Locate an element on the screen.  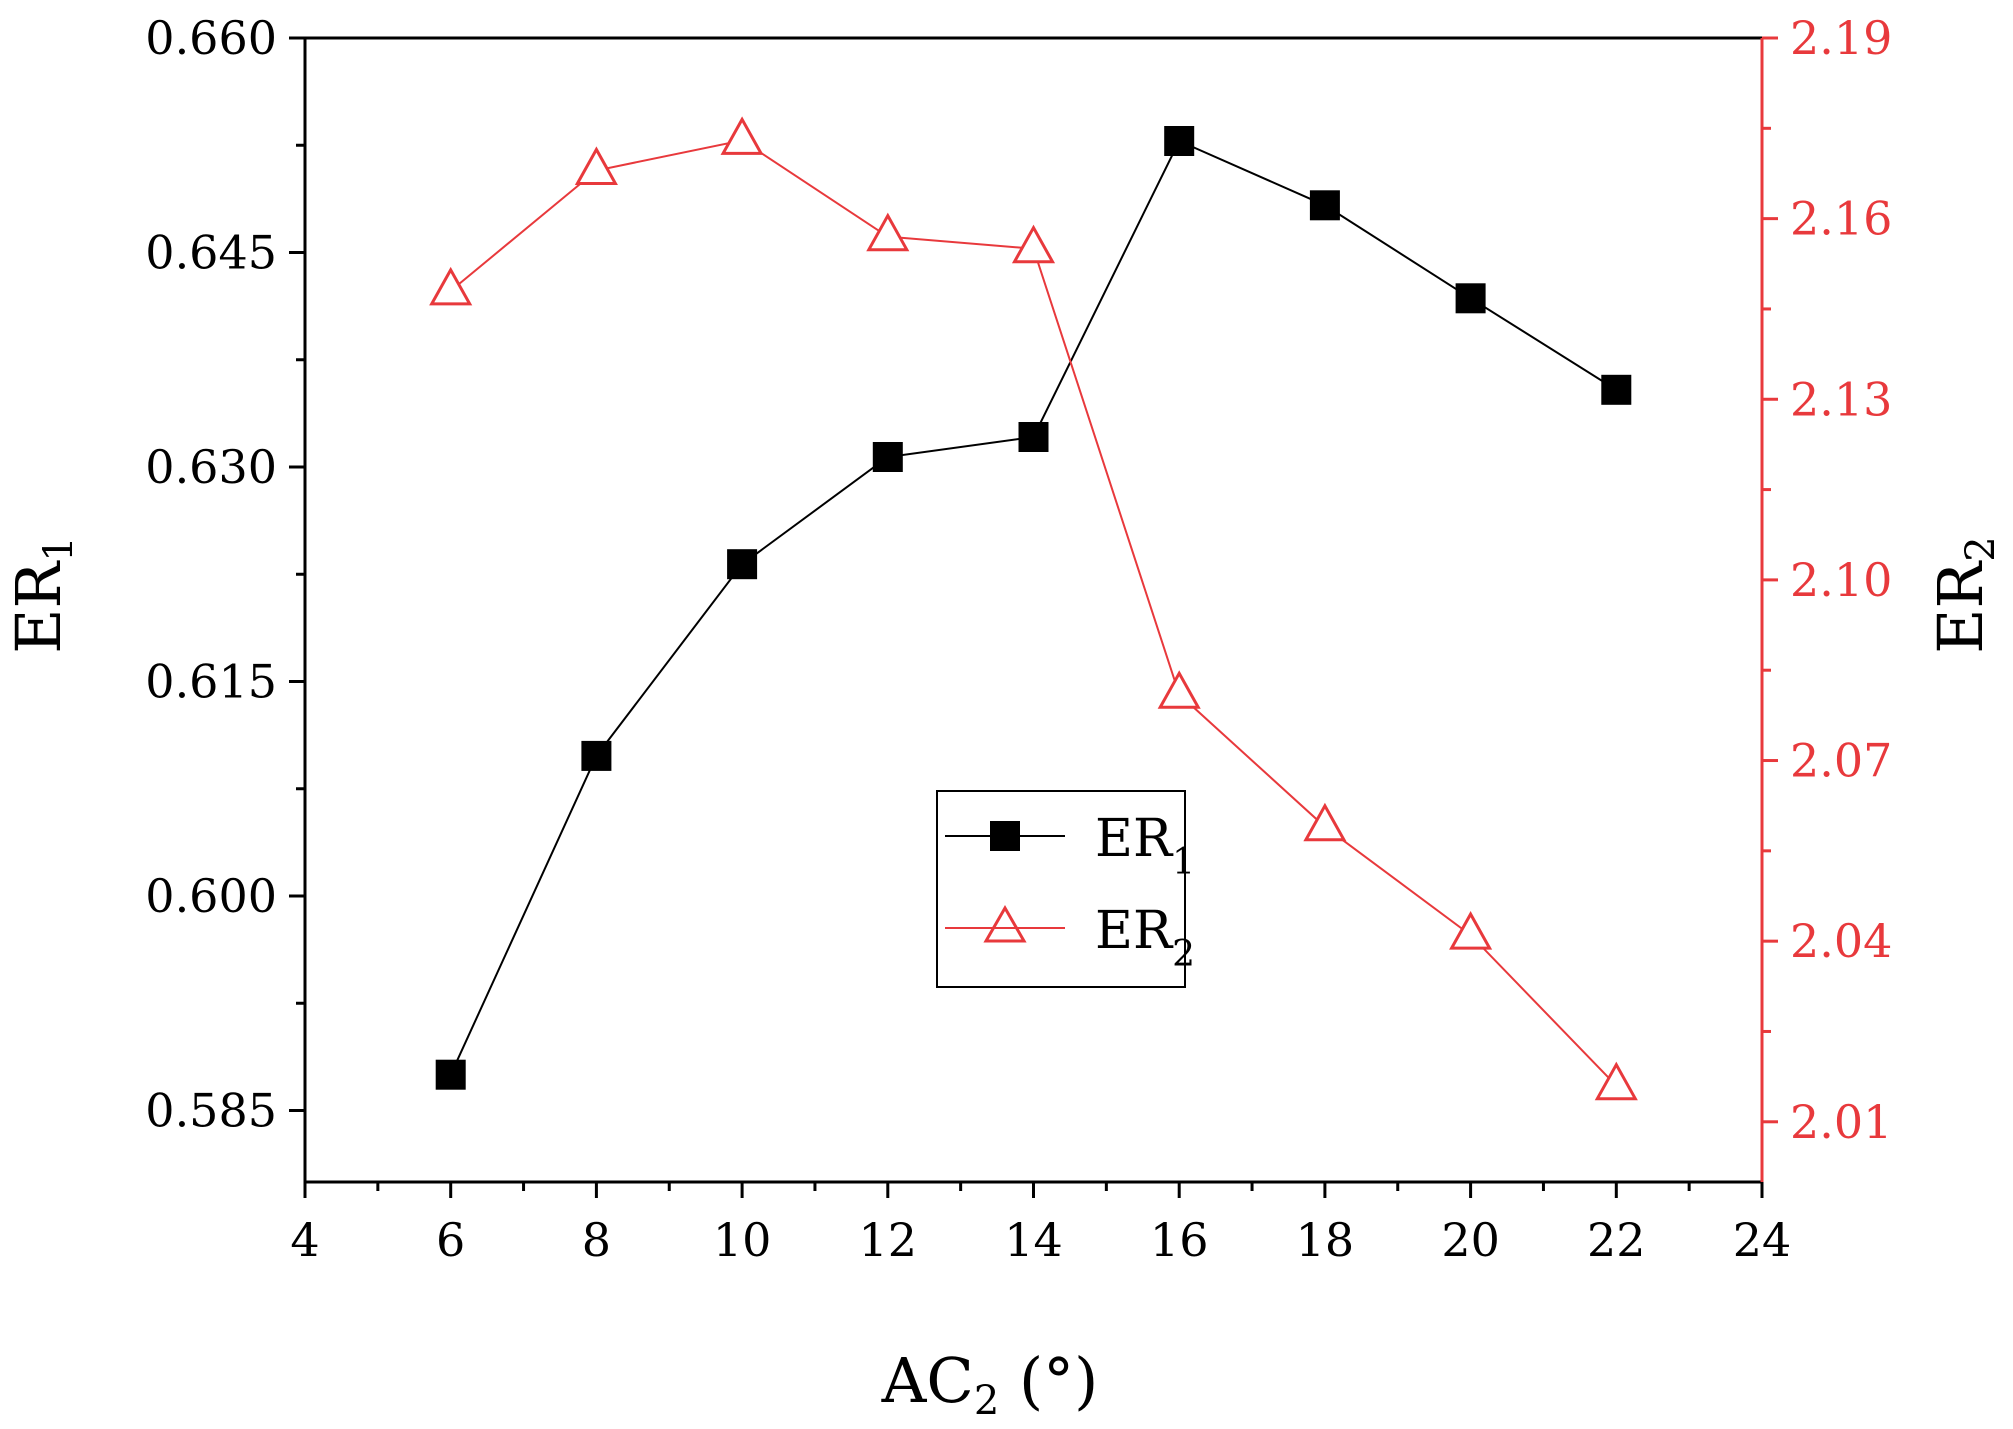
y-right-tick-label: 2.04 is located at coordinates (1841, 941).